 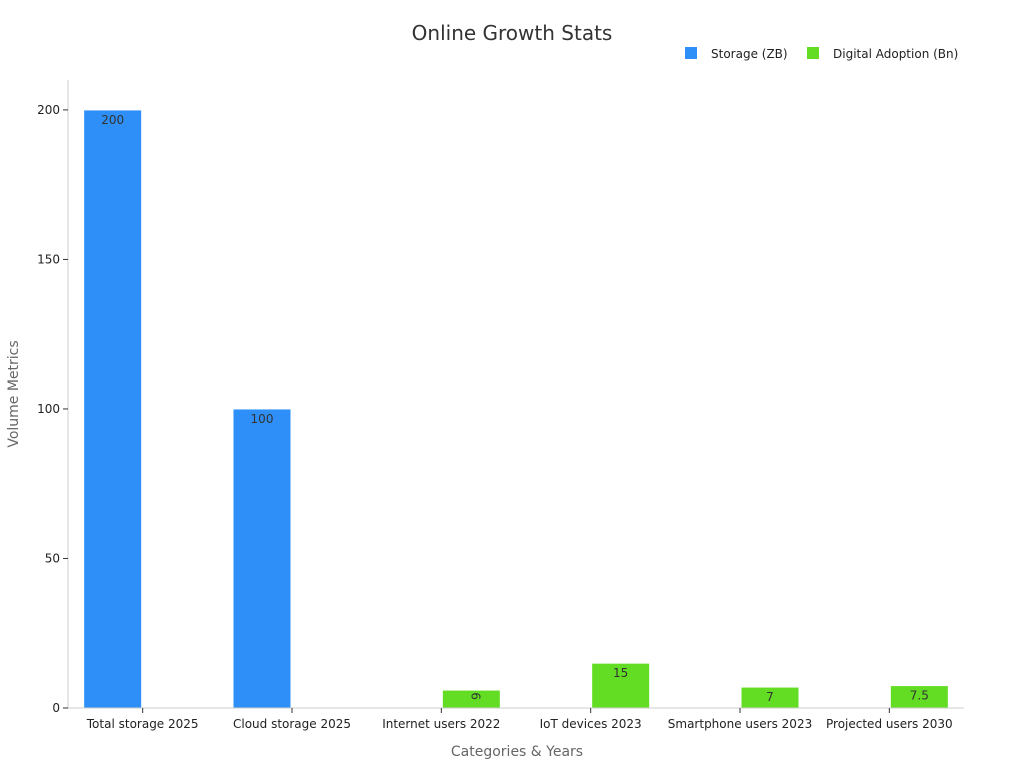 What do you see at coordinates (517, 752) in the screenshot?
I see `x-axis-label: Categories & Years` at bounding box center [517, 752].